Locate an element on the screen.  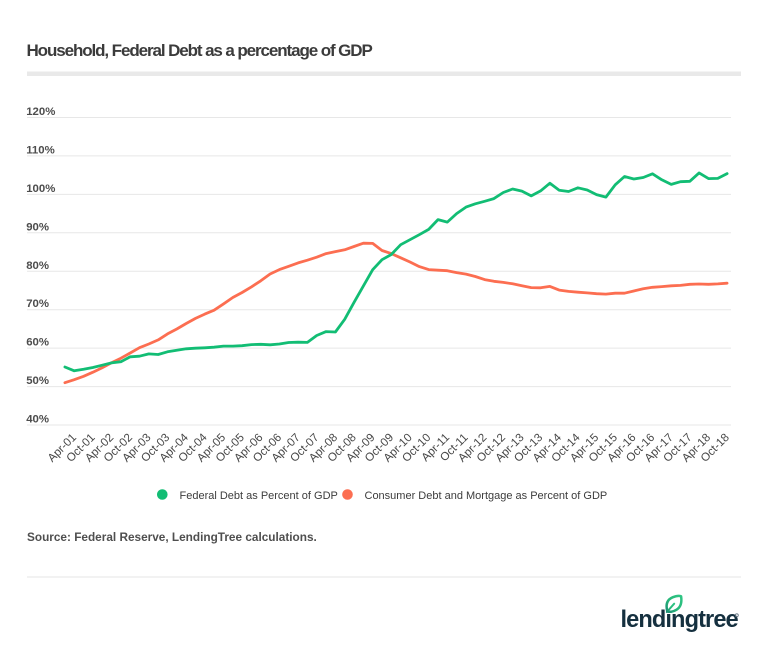
svg-text: 110% is located at coordinates (40, 150).